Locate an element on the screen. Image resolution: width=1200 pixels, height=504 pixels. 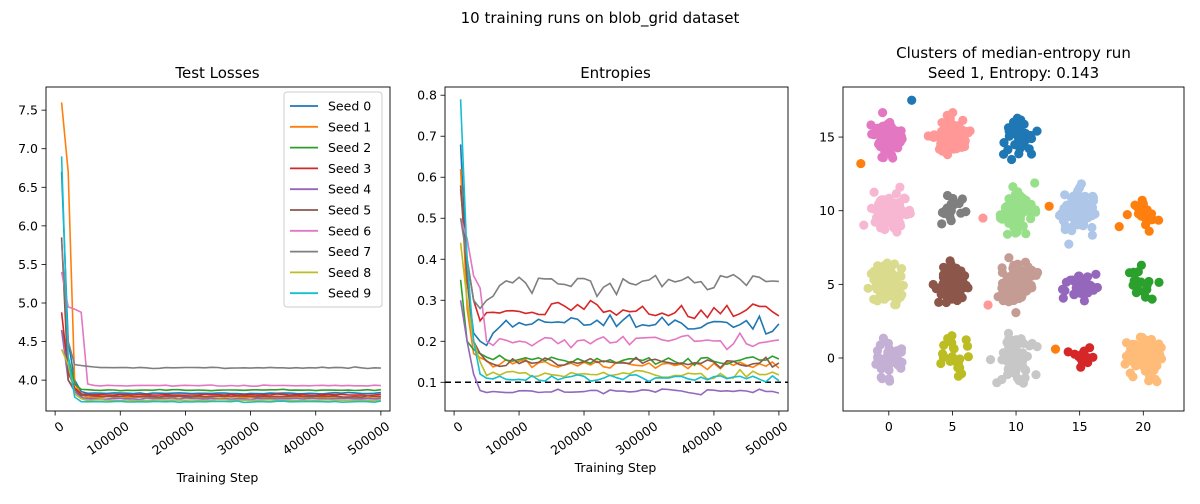
legend-label: Seed 9 is located at coordinates (349, 293).